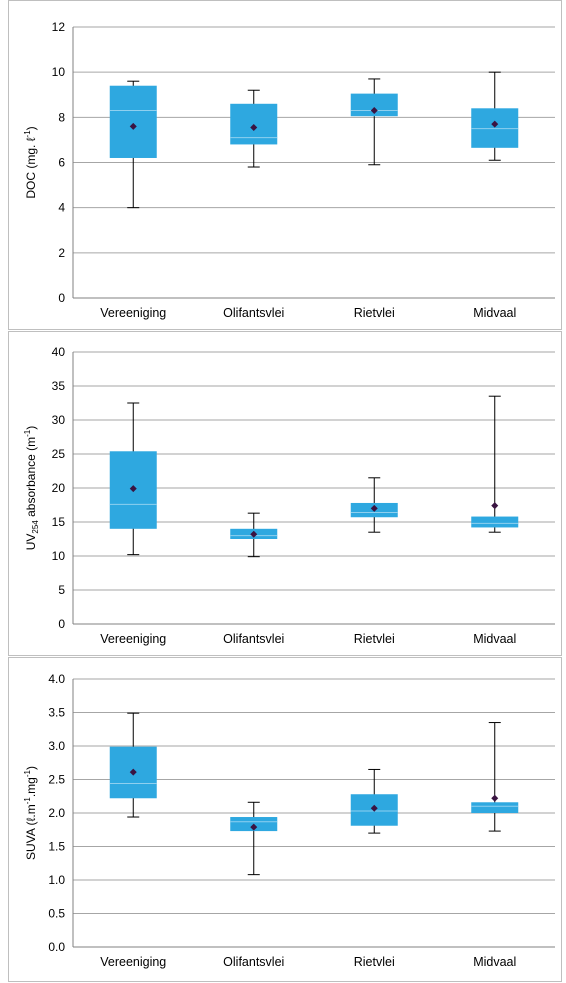 This screenshot has height=983, width=566. What do you see at coordinates (61, 253) in the screenshot?
I see `y-tick-label: 2` at bounding box center [61, 253].